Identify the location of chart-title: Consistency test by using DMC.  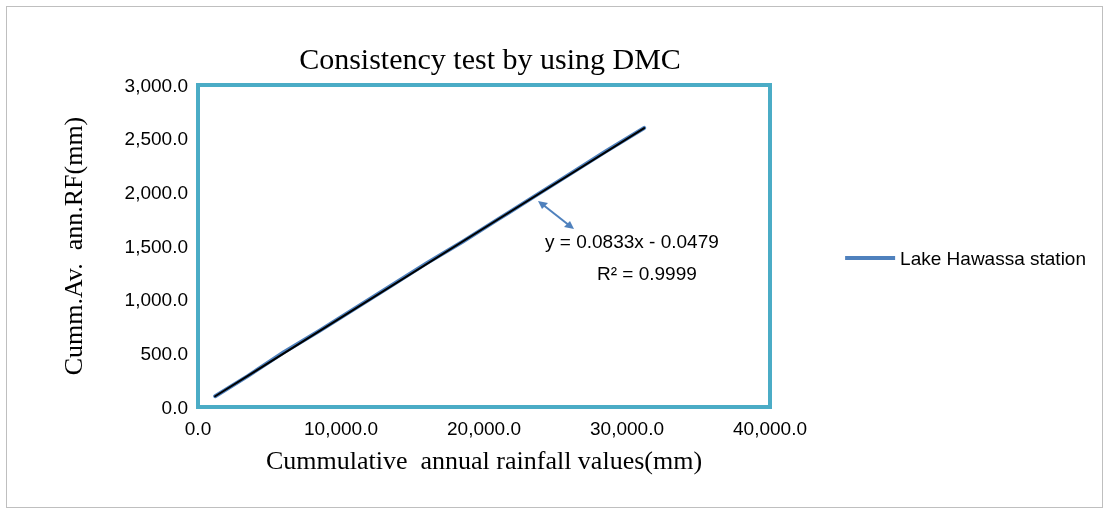
(490, 58).